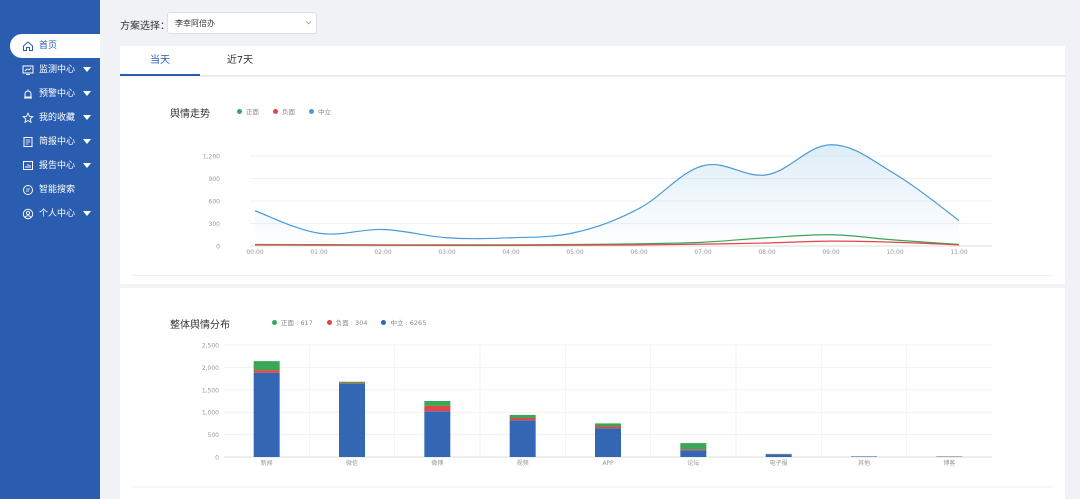 The width and height of the screenshot is (1080, 499). Describe the element at coordinates (48, 46) in the screenshot. I see `sidebar-item-label: 首页` at that location.